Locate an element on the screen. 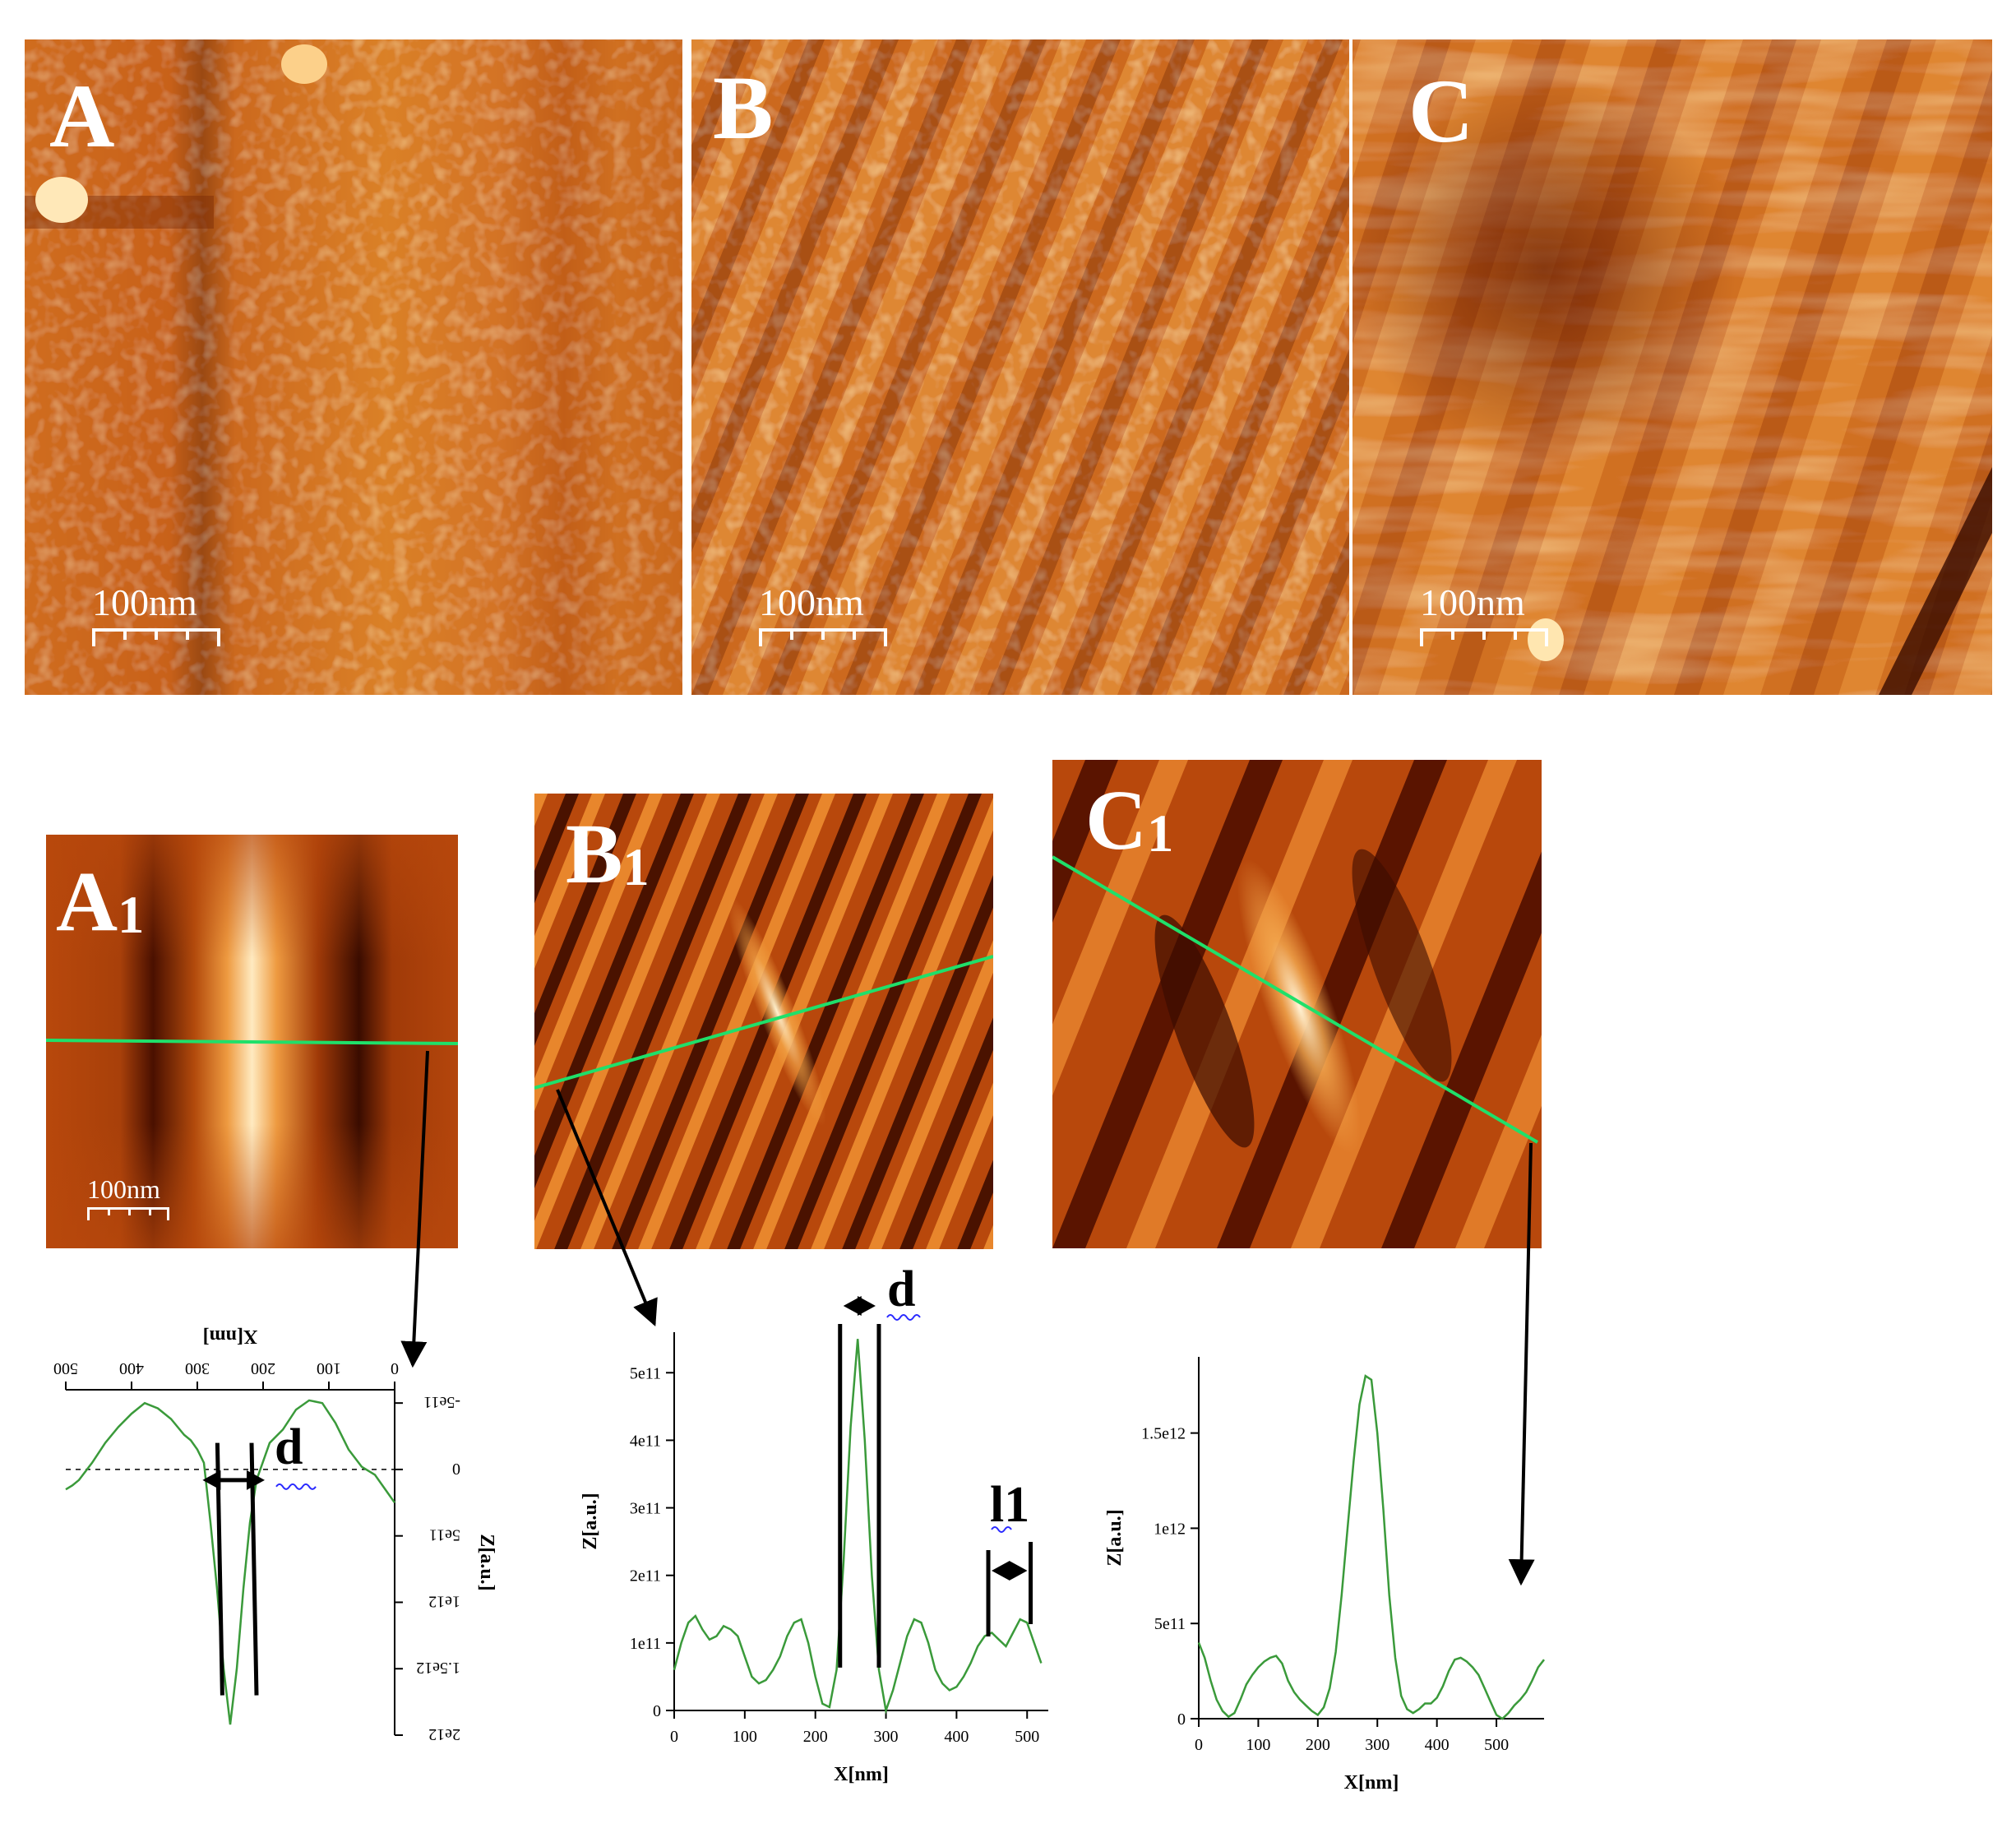 The width and height of the screenshot is (2016, 1833). d-arrow-A1-head-right is located at coordinates (256, 1480).